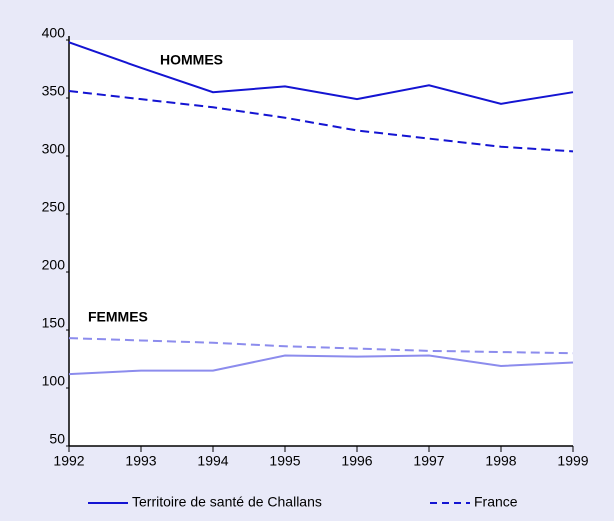 This screenshot has width=614, height=521. Describe the element at coordinates (191, 60) in the screenshot. I see `annotation: HOMMES` at that location.